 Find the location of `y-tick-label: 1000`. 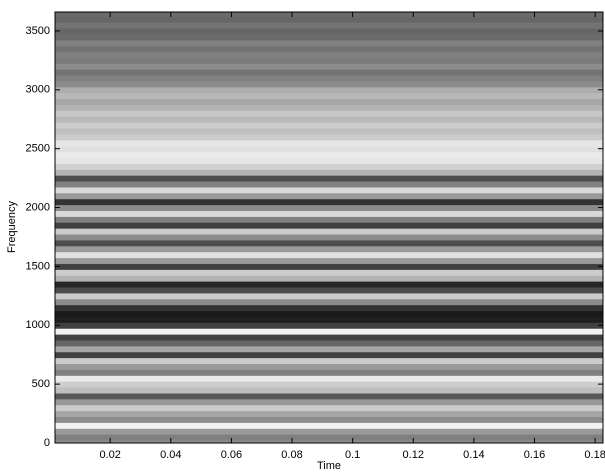

y-tick-label: 1000 is located at coordinates (38, 325).